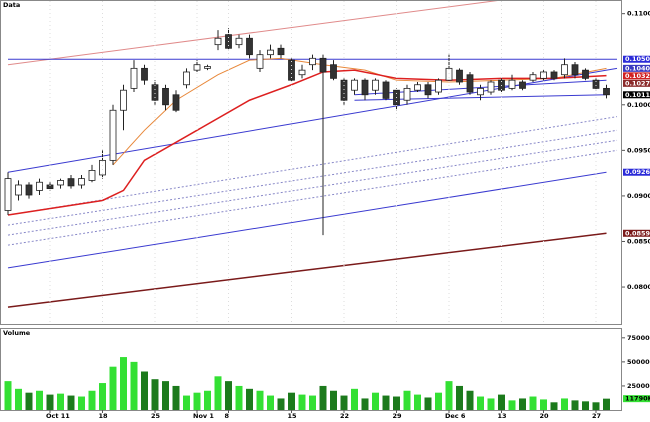 The image size is (650, 422). Describe the element at coordinates (638, 196) in the screenshot. I see `y-tick-label: 0.0900` at that location.